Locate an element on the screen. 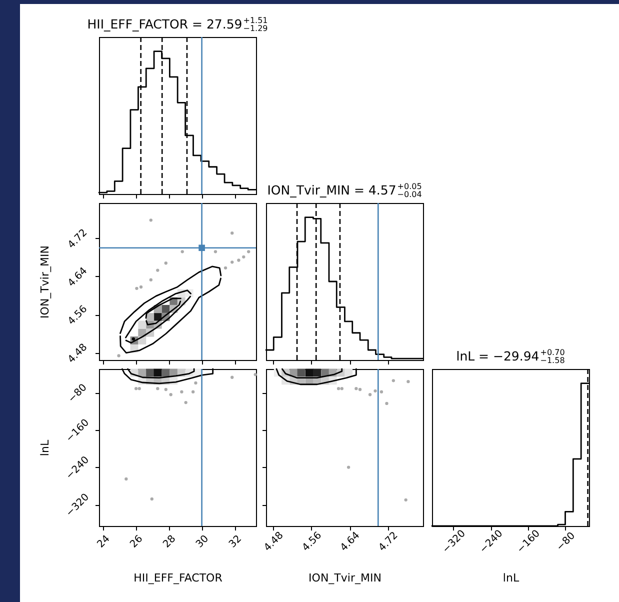 This screenshot has height=602, width=619. x-axis-title: ION_Tvir_MIN is located at coordinates (345, 578).